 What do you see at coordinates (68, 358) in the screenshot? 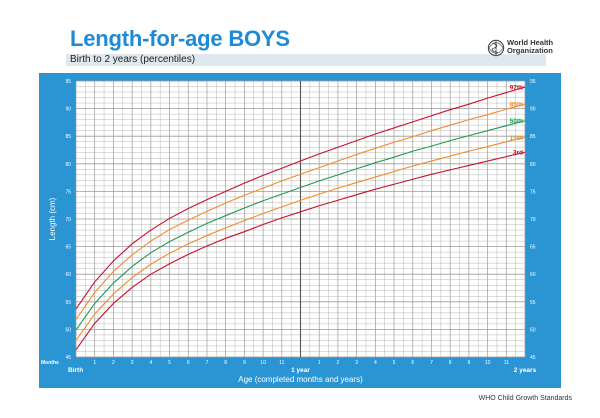
I see `y-tick-label-left: 45` at bounding box center [68, 358].